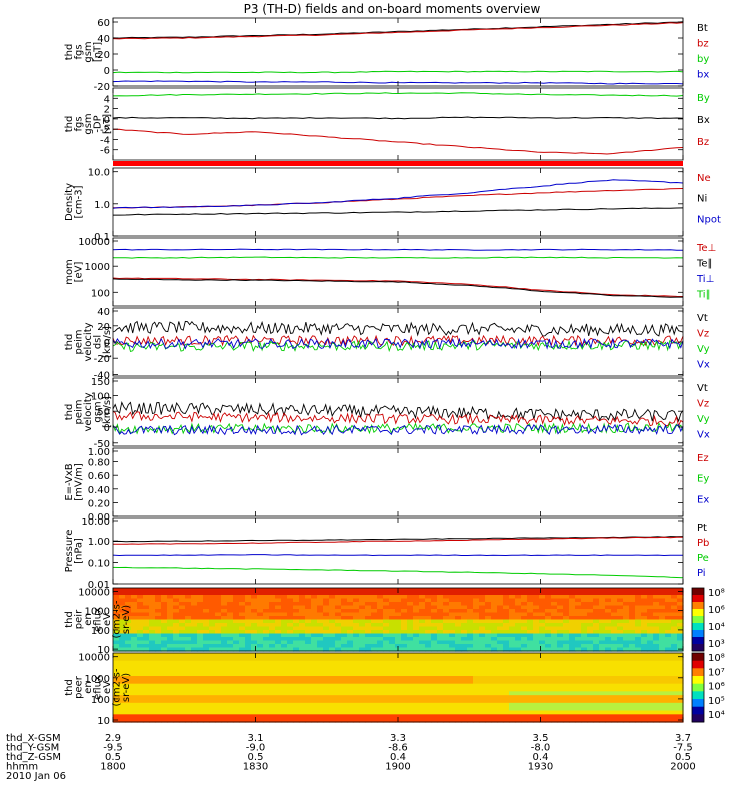 This screenshot has height=800, width=750. Describe the element at coordinates (703, 120) in the screenshot. I see `legend-entry: Bx` at that location.